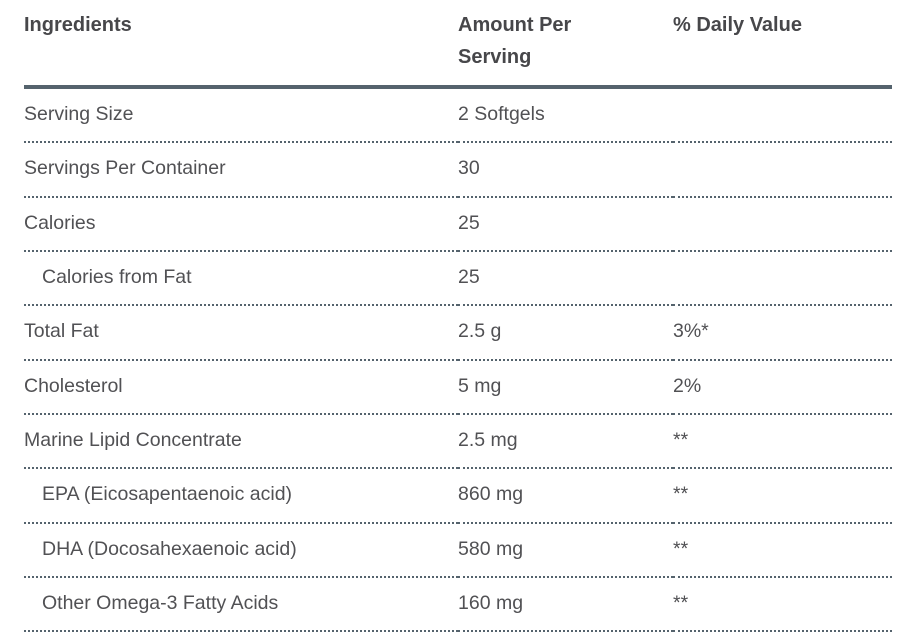 This screenshot has height=632, width=912. What do you see at coordinates (565, 170) in the screenshot?
I see `amount-cell: 30` at bounding box center [565, 170].